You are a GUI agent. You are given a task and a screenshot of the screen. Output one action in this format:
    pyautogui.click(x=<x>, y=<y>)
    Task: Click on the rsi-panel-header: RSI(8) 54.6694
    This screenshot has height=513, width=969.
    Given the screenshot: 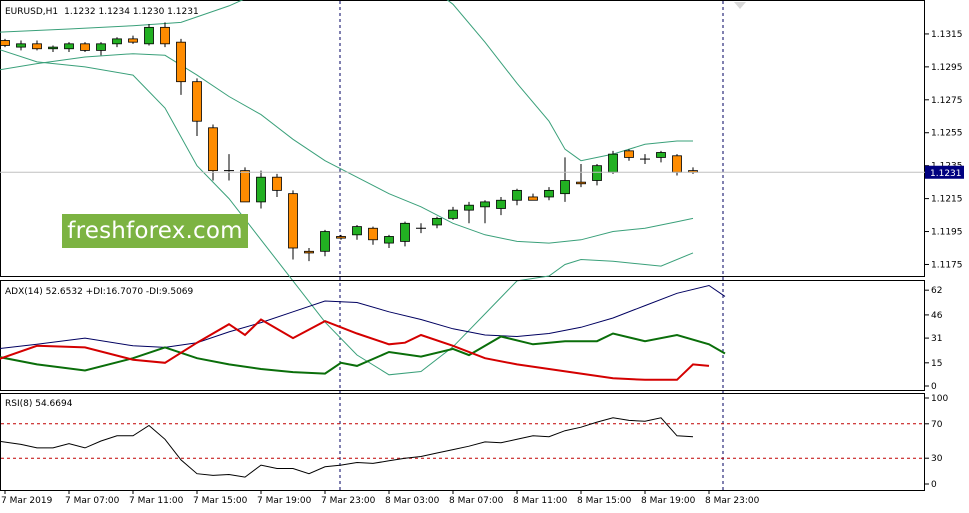 What is the action you would take?
    pyautogui.click(x=39, y=404)
    